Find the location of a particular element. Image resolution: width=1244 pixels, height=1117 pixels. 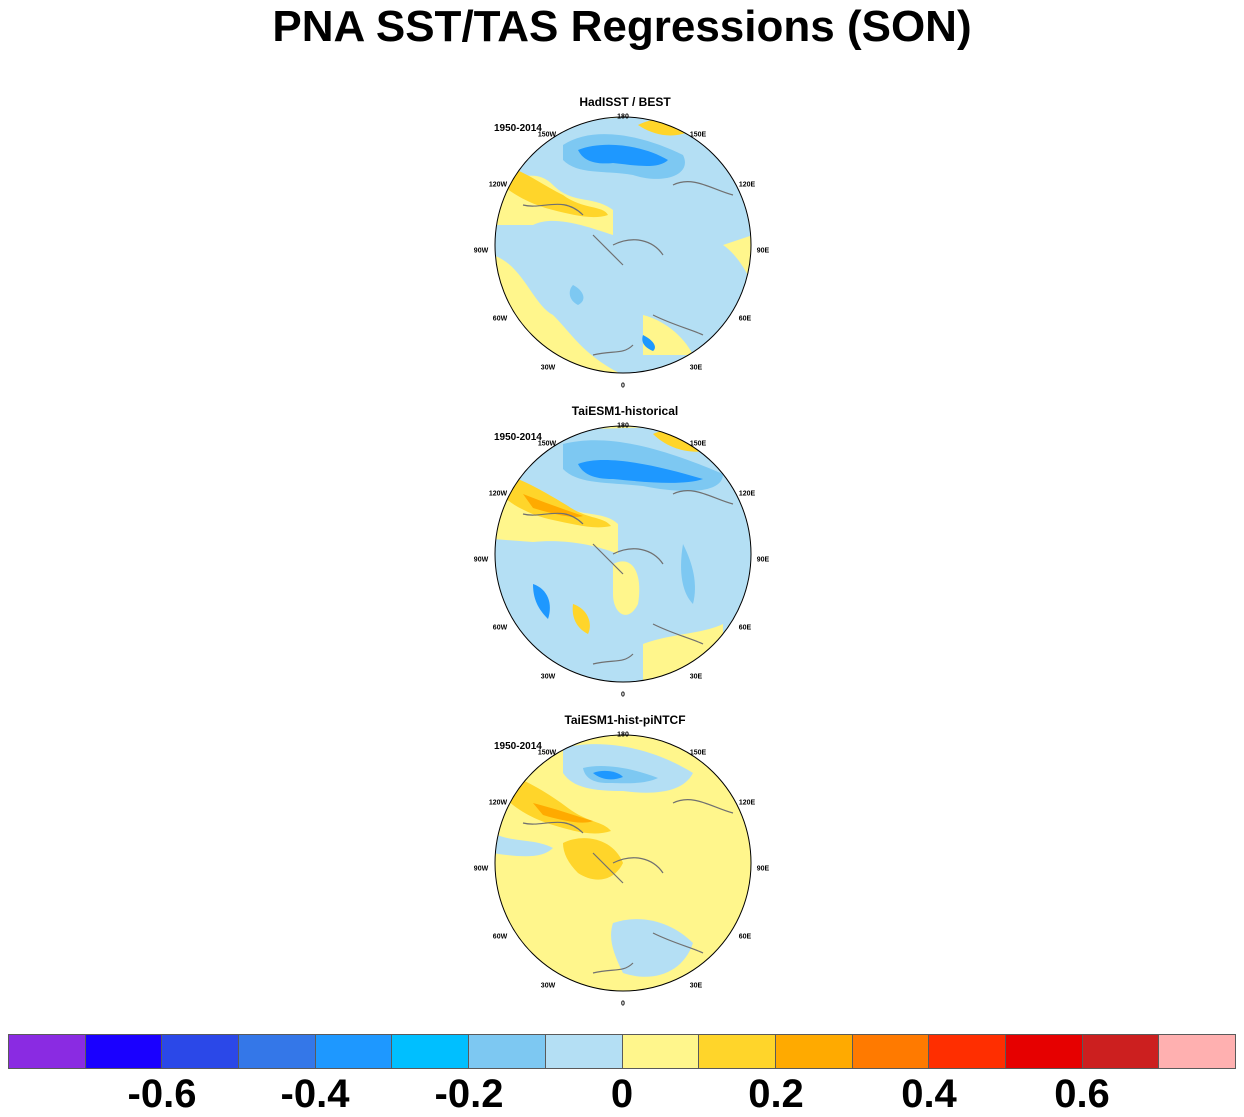

colorbar is located at coordinates (622, 1051).